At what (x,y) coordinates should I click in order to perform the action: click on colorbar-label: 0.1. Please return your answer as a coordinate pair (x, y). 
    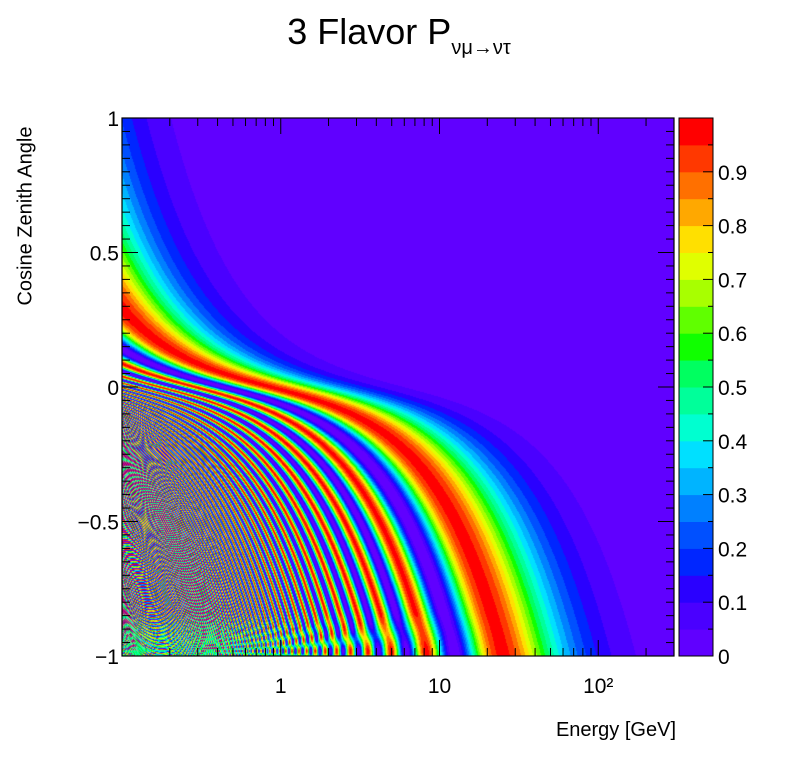
    Looking at the image, I should click on (732, 603).